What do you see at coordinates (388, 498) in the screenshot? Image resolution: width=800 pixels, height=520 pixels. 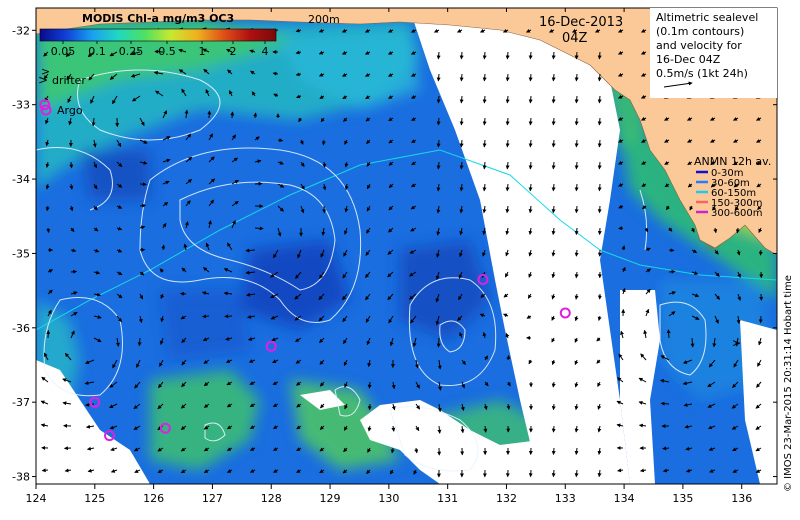 I see `x-tick-label: 130` at bounding box center [388, 498].